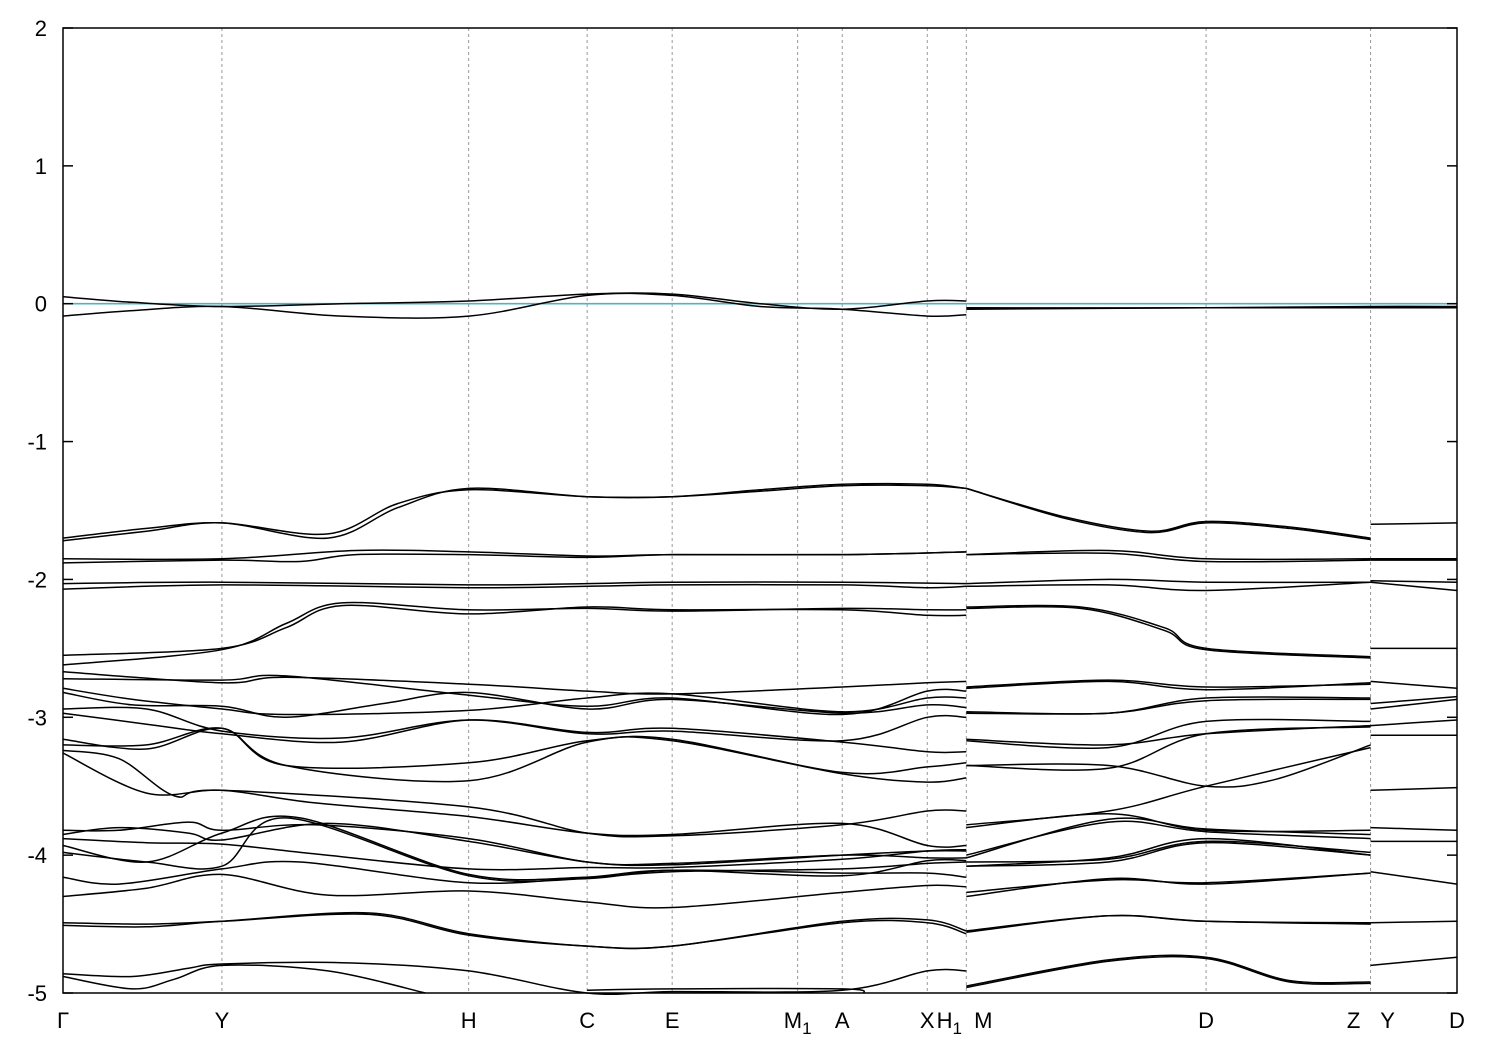  What do you see at coordinates (761, 1023) in the screenshot?
I see `x-axis-ticks: Γ Y H C E M1 A X H1 M D Z Y D` at bounding box center [761, 1023].